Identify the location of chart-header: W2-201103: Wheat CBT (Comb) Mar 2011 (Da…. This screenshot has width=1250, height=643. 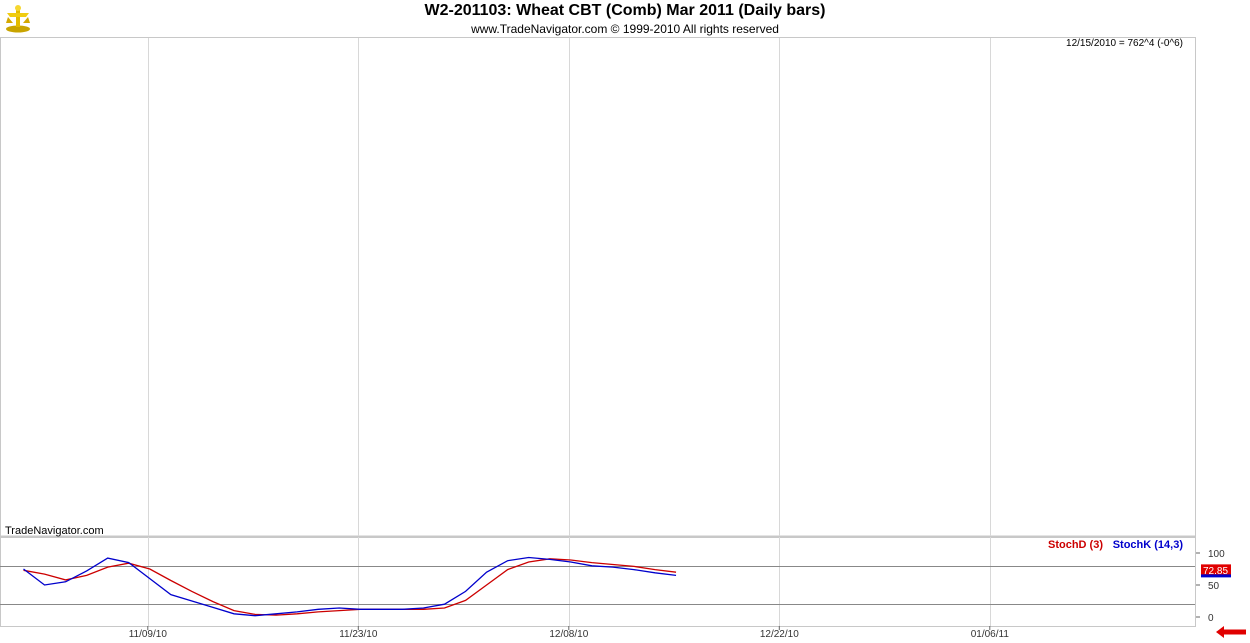
(625, 18).